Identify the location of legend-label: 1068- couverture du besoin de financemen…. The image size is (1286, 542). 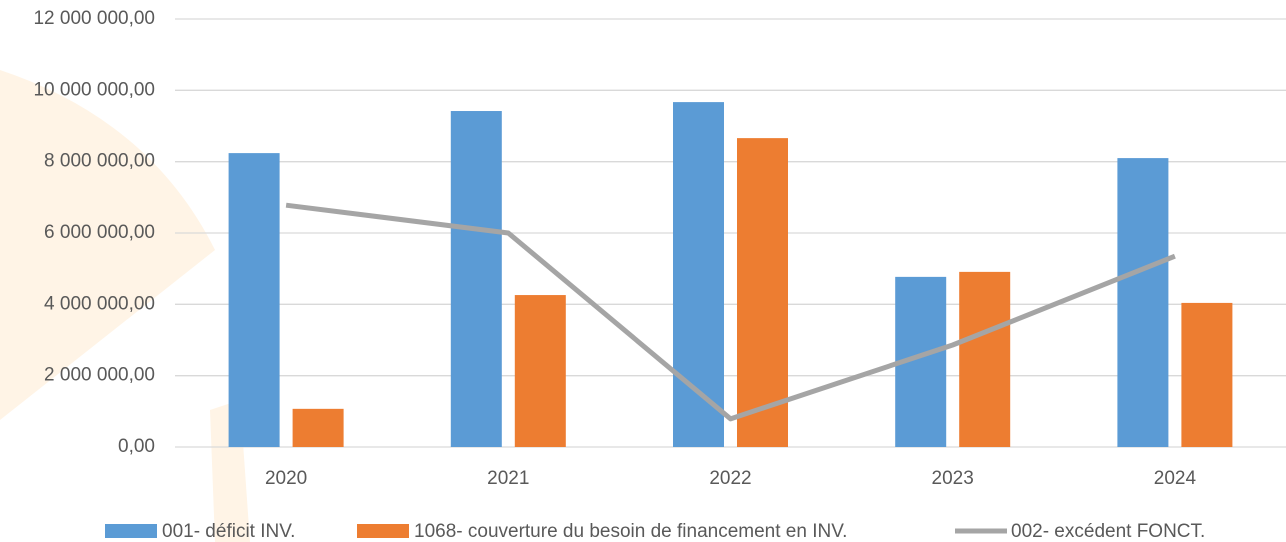
(630, 531).